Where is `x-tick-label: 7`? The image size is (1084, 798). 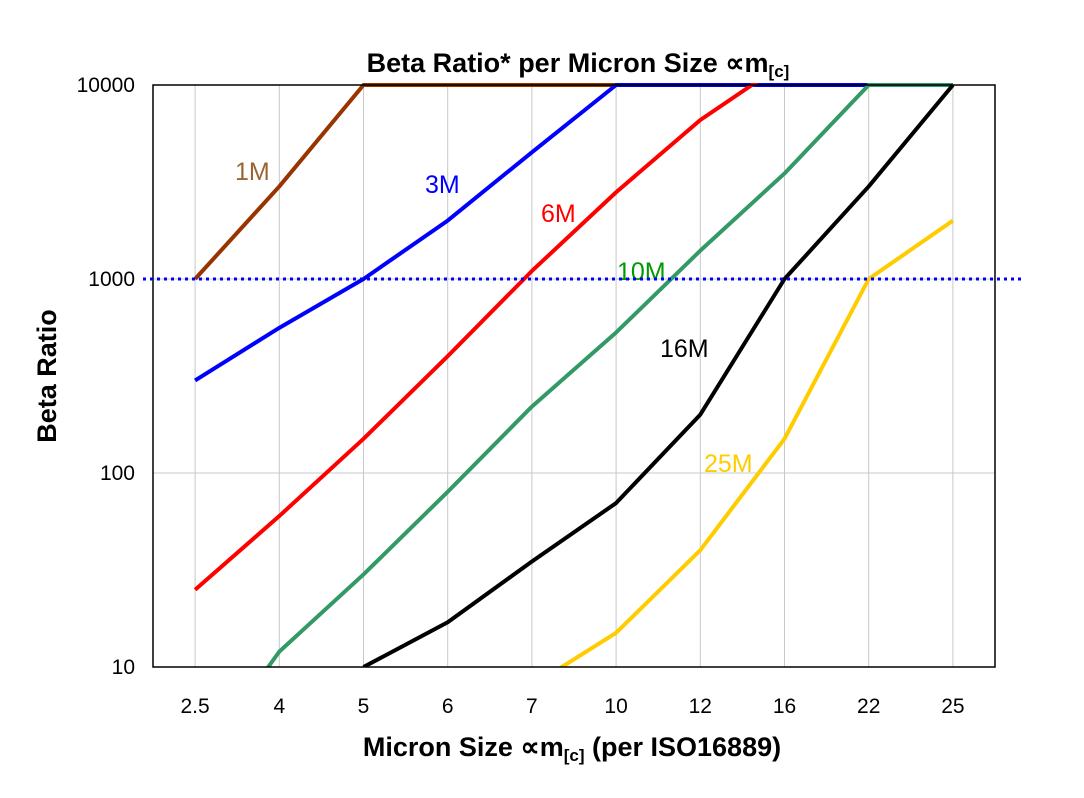 x-tick-label: 7 is located at coordinates (532, 706).